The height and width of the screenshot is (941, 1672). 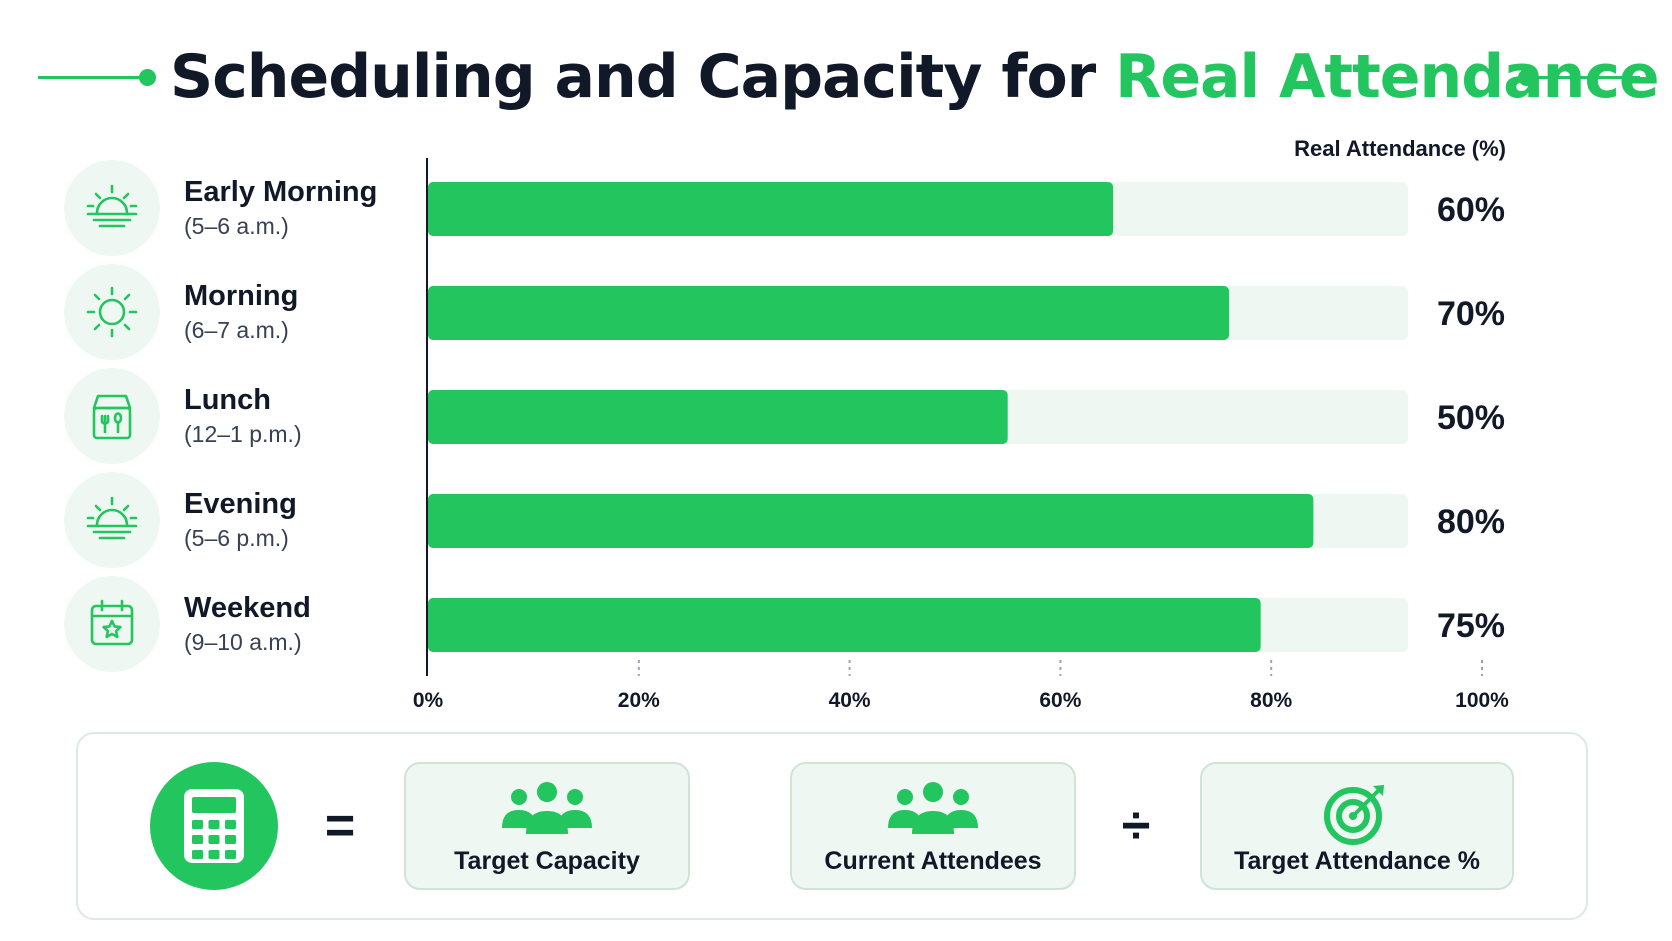 I want to click on category-name-lunch: Lunch, so click(x=227, y=400).